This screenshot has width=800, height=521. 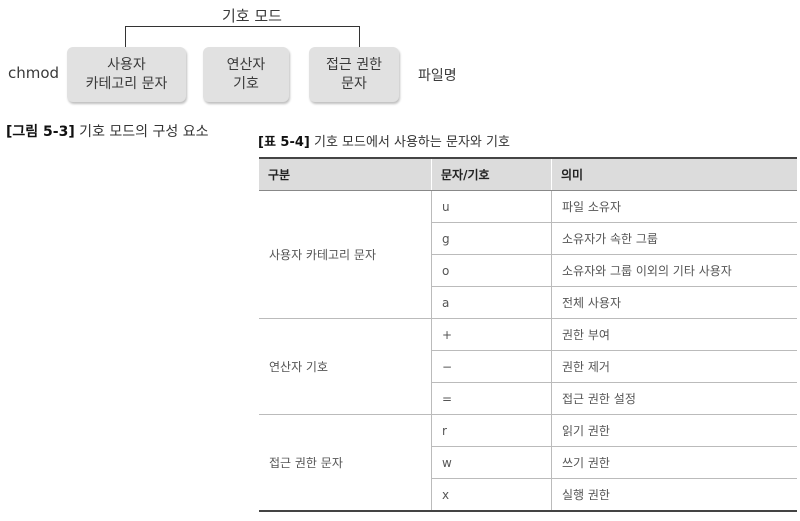 I want to click on table-row: w 쓰기 권한, so click(x=528, y=462).